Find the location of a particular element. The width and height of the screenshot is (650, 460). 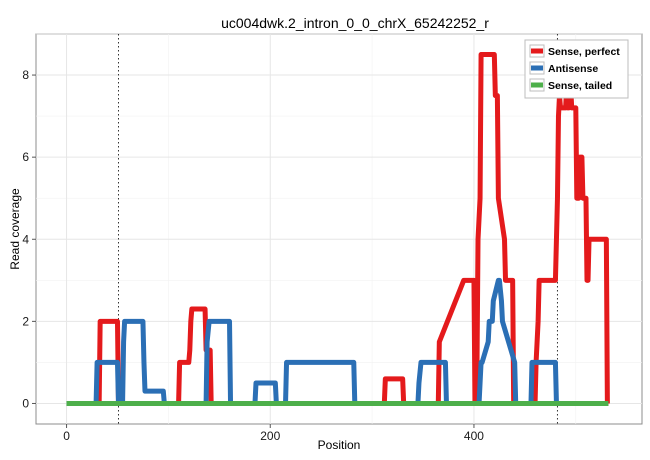

y-tick-label: 2 is located at coordinates (25, 321).